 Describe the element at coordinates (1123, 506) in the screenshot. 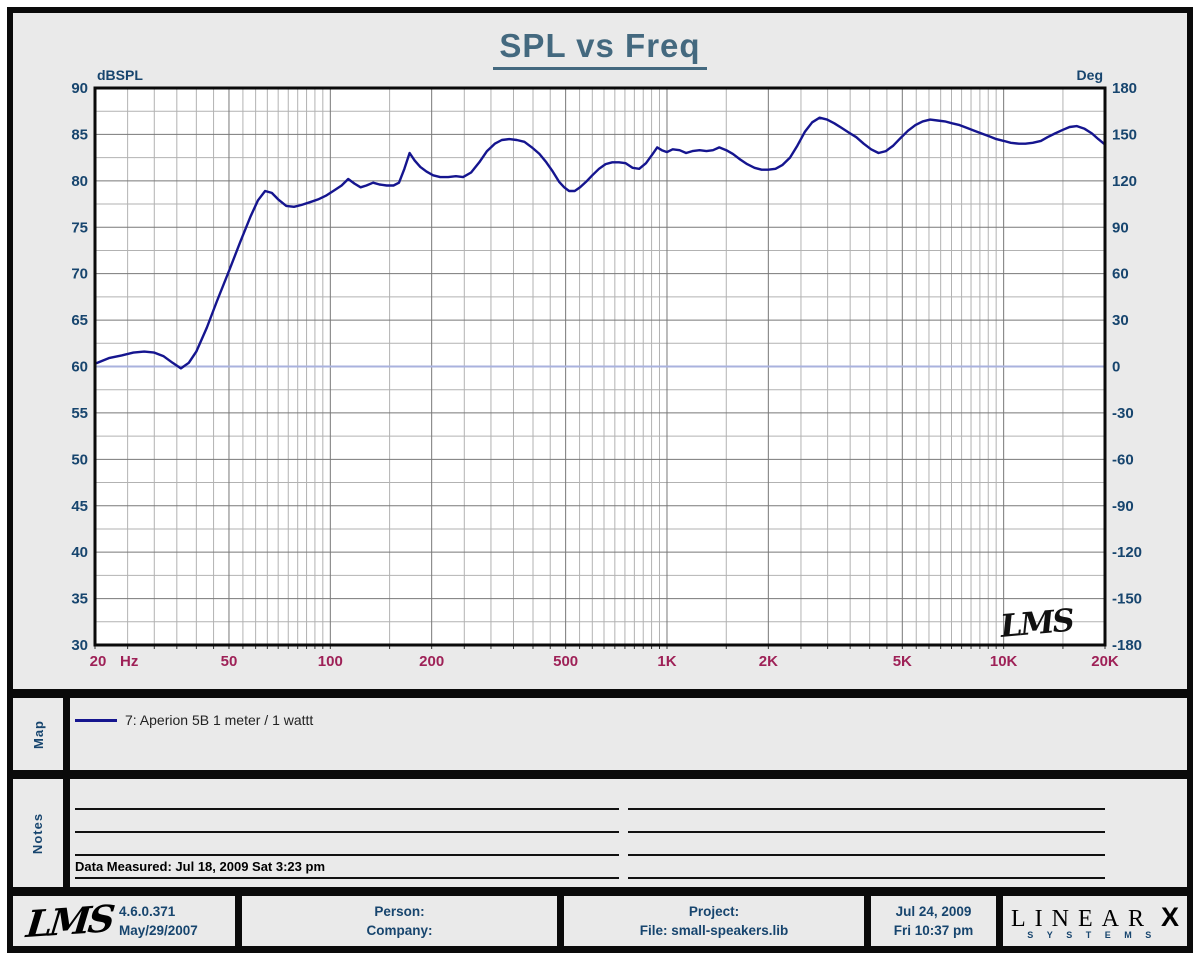

I see `y-right-tick-label: -90` at that location.